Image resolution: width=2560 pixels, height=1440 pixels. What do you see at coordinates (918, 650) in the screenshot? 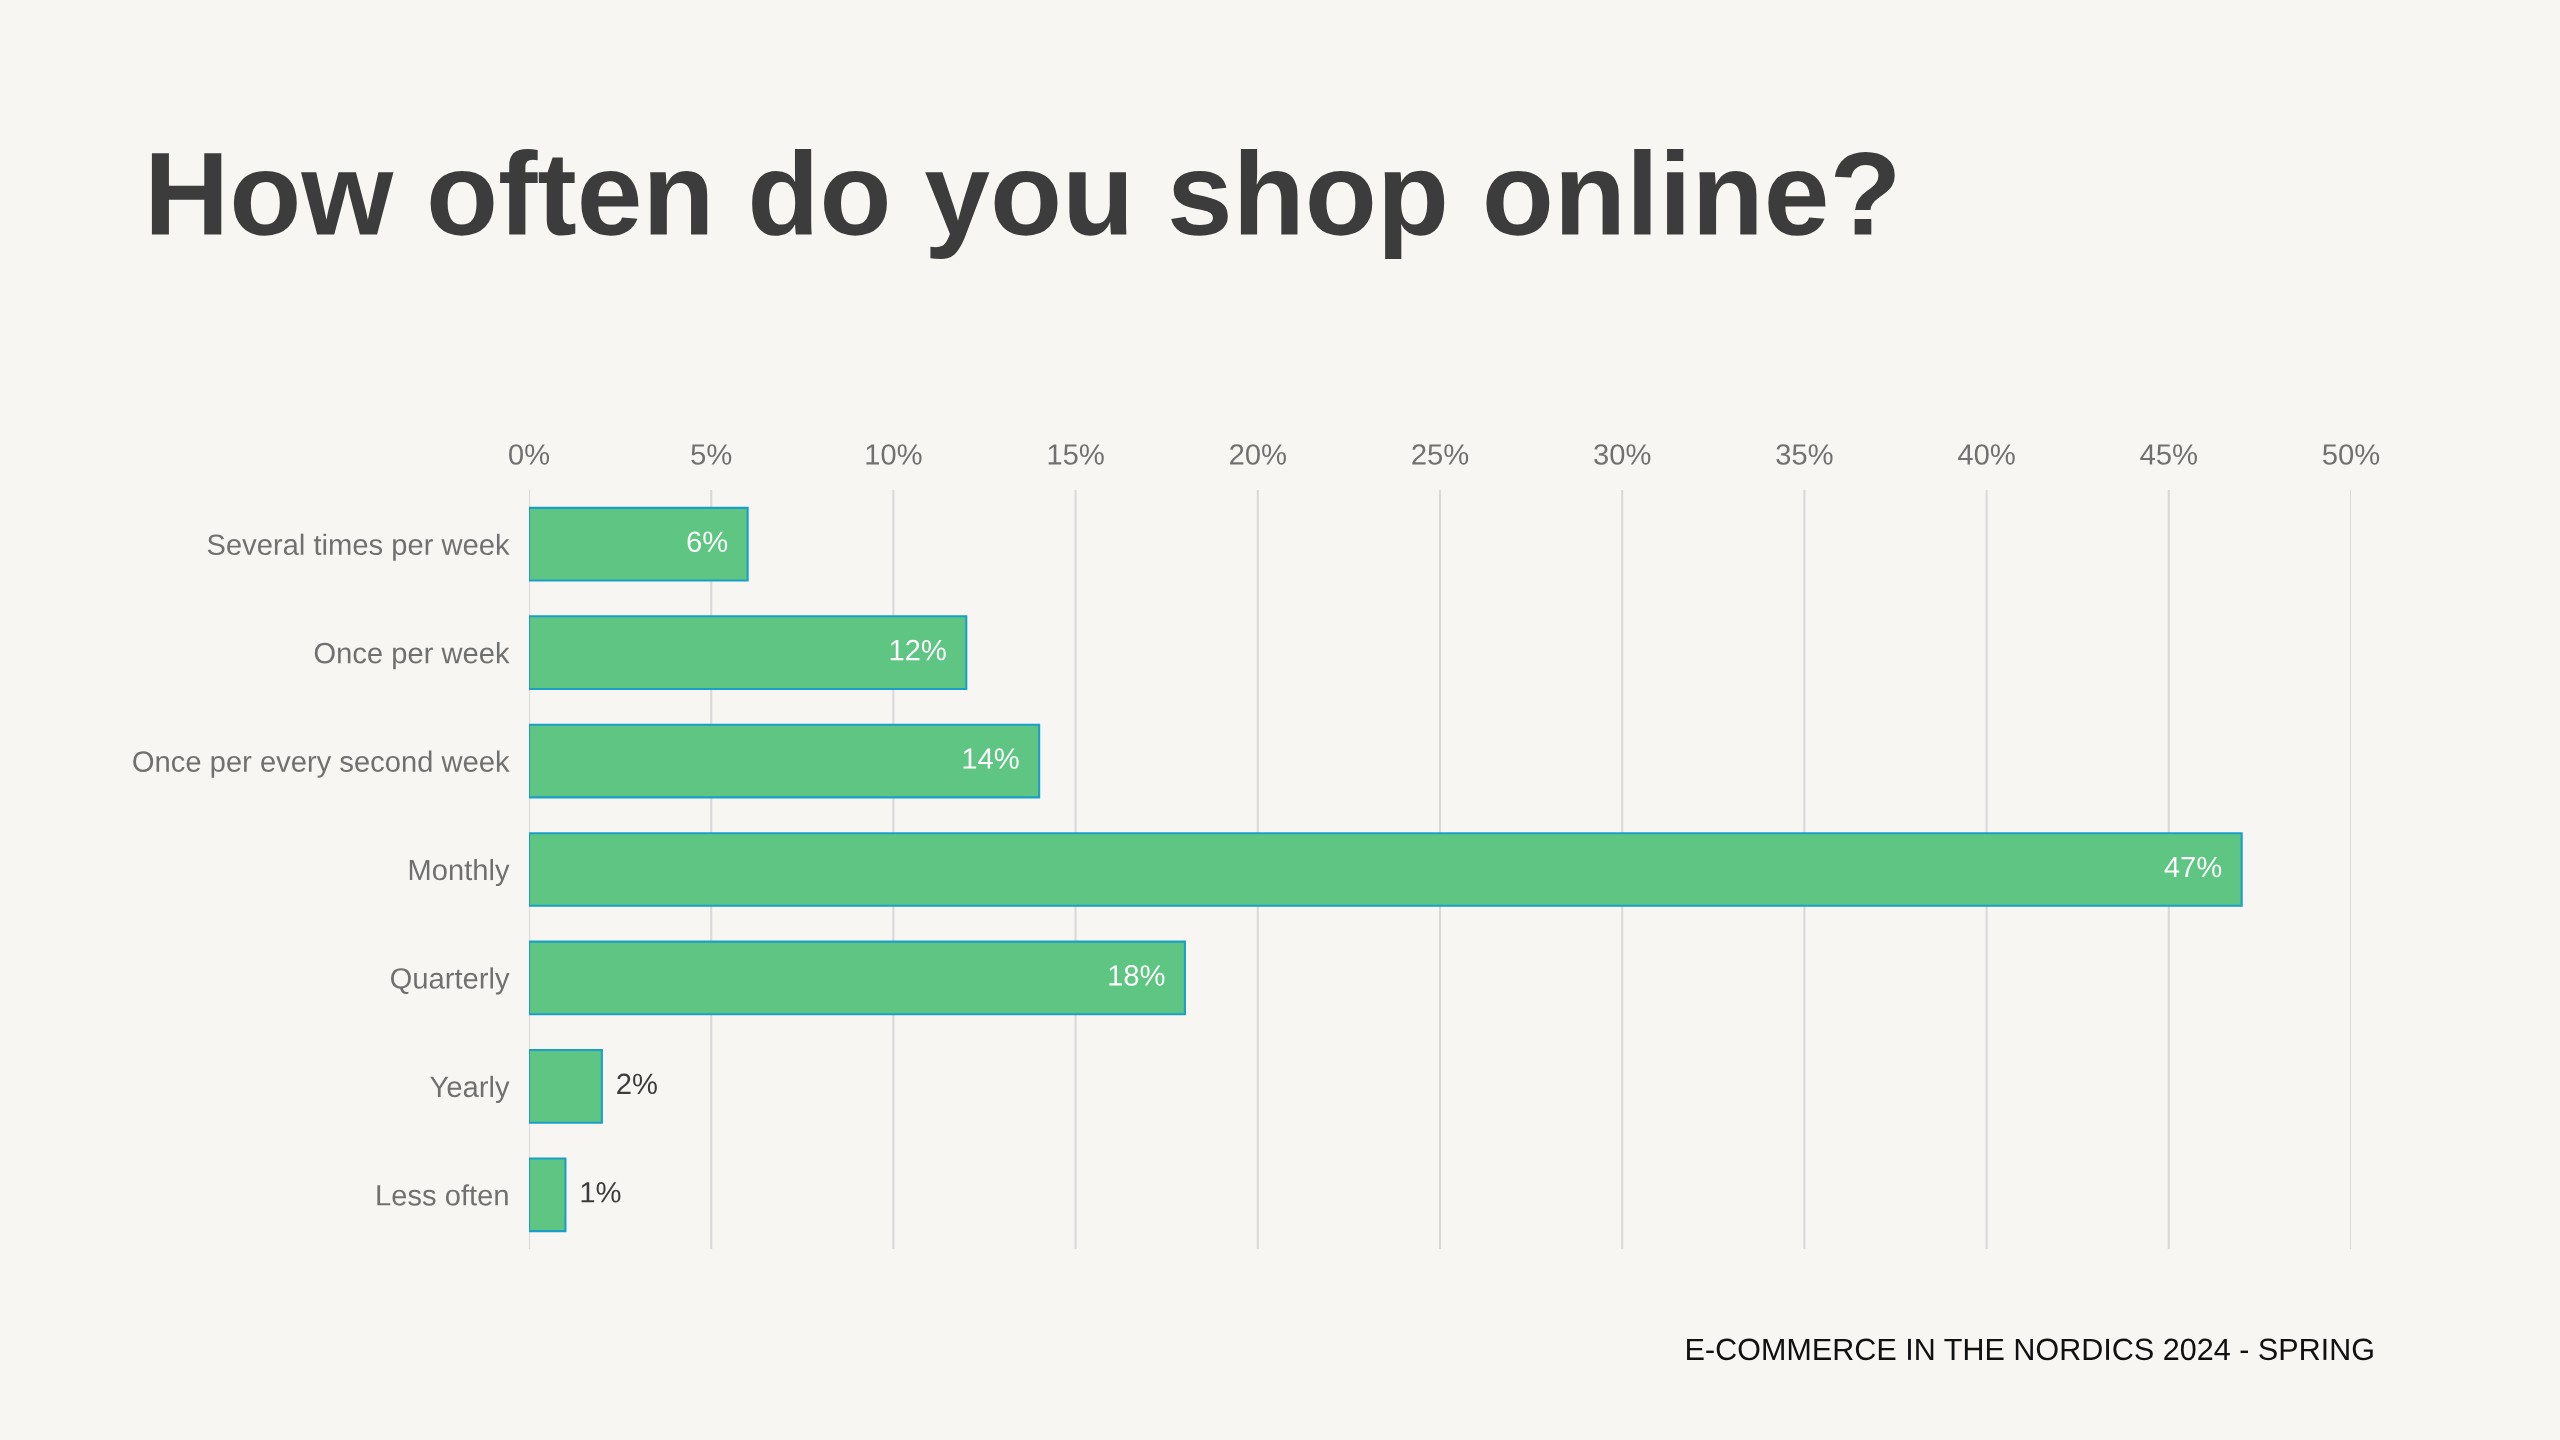
I see `data-label: 12%` at bounding box center [918, 650].